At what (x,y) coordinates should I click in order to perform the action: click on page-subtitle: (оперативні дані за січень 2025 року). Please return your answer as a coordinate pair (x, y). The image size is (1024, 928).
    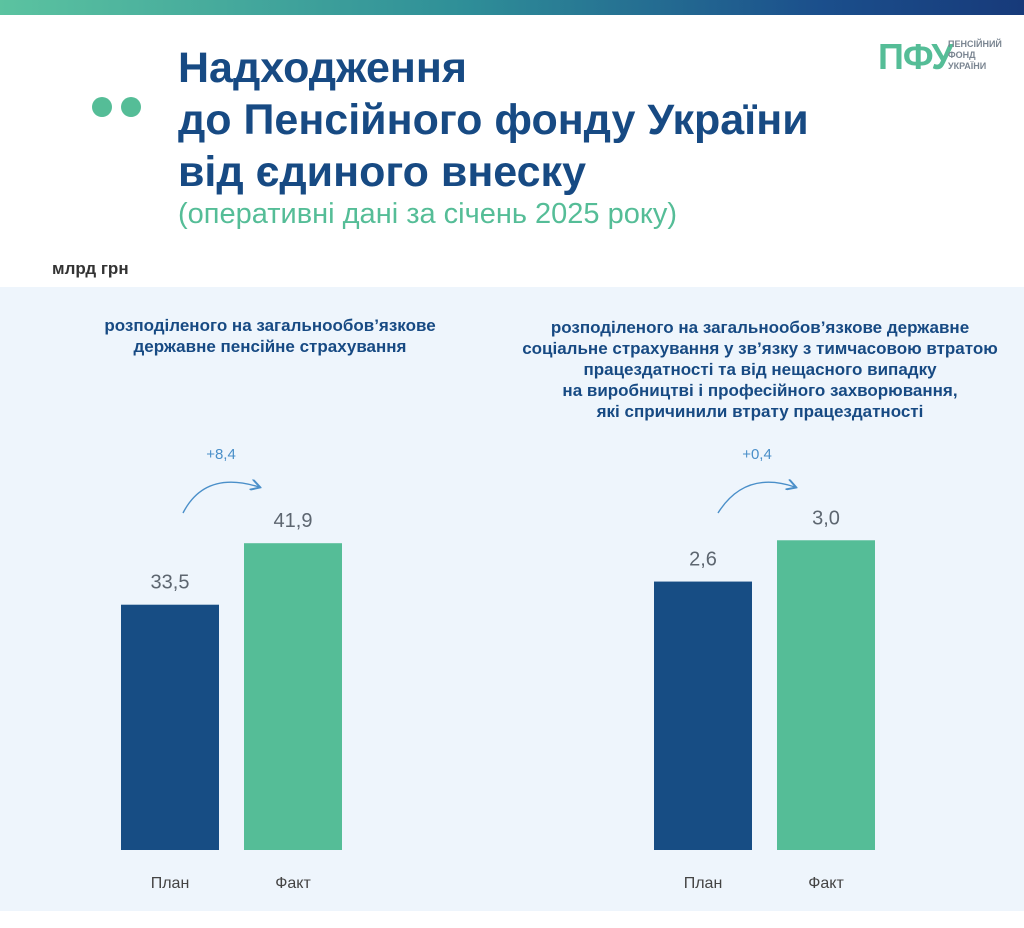
    Looking at the image, I should click on (428, 214).